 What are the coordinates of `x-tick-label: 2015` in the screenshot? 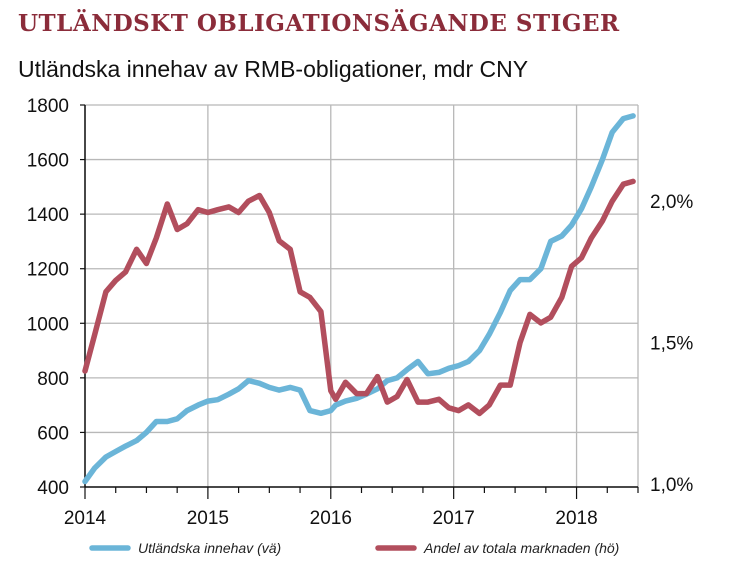 It's located at (208, 518).